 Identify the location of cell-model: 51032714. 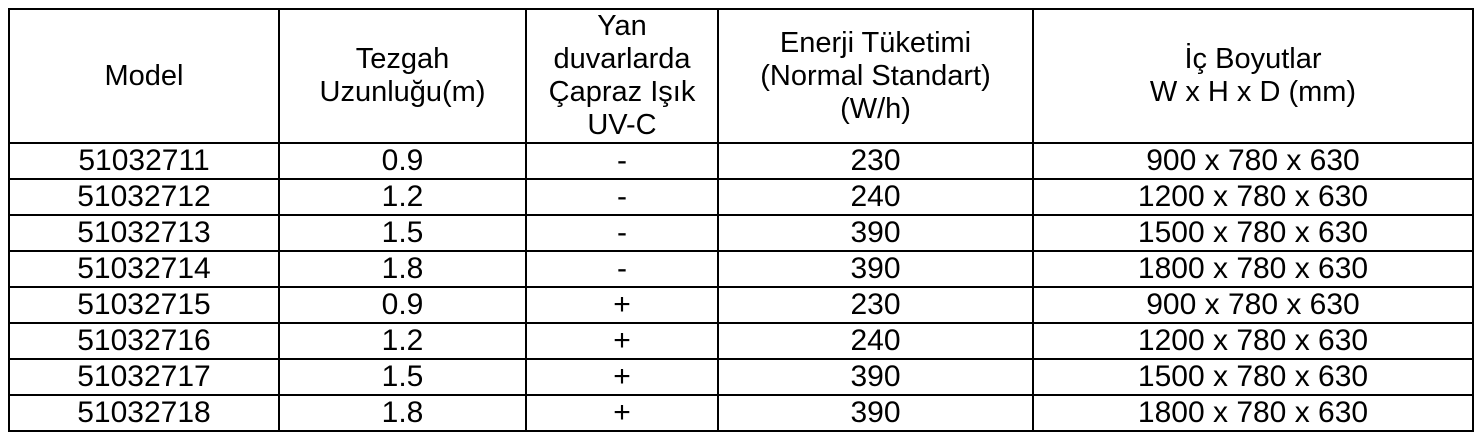
(144, 269).